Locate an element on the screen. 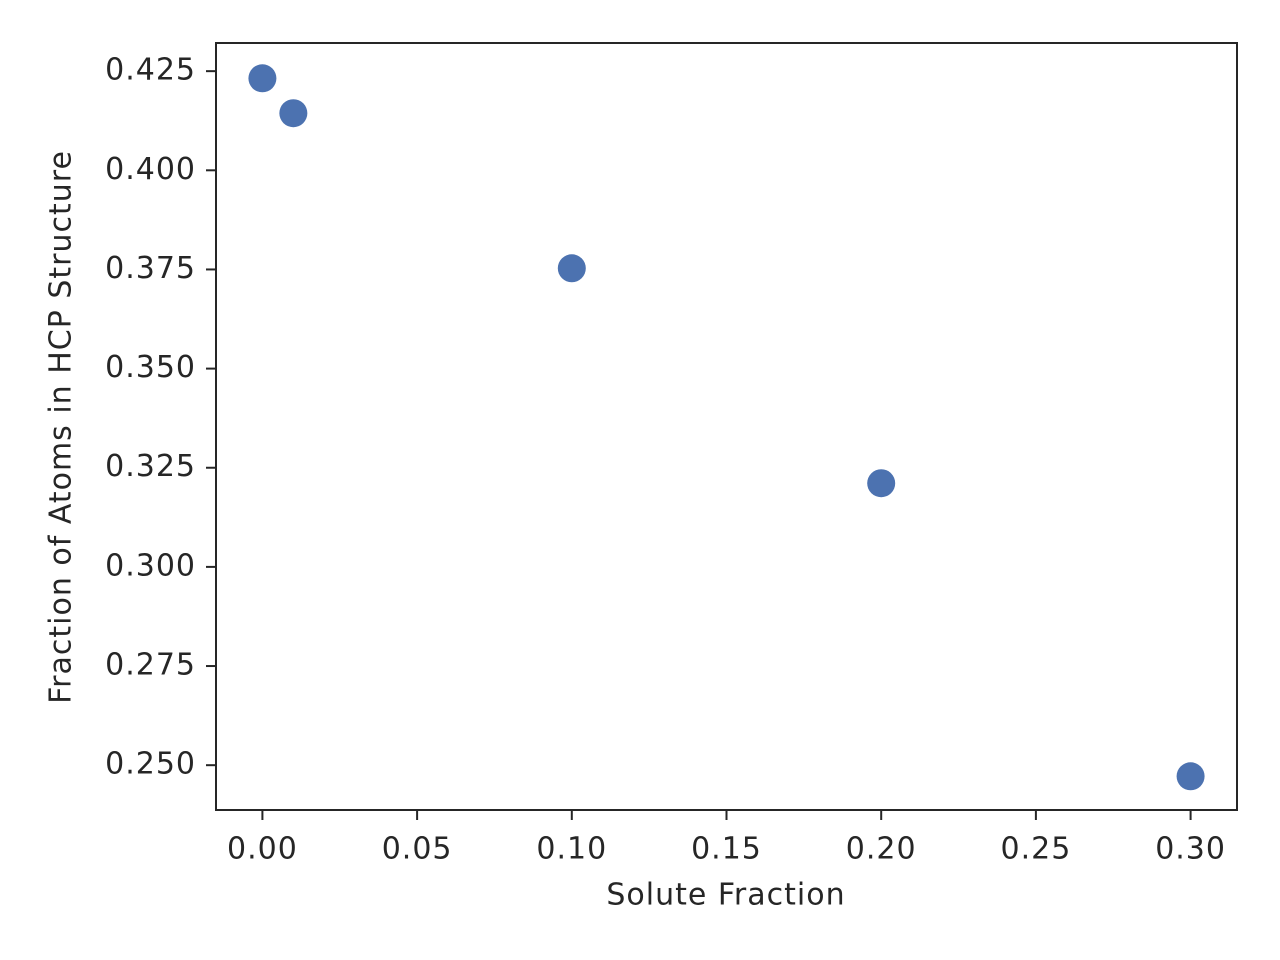  x-tick-label: 0.20 is located at coordinates (881, 849).